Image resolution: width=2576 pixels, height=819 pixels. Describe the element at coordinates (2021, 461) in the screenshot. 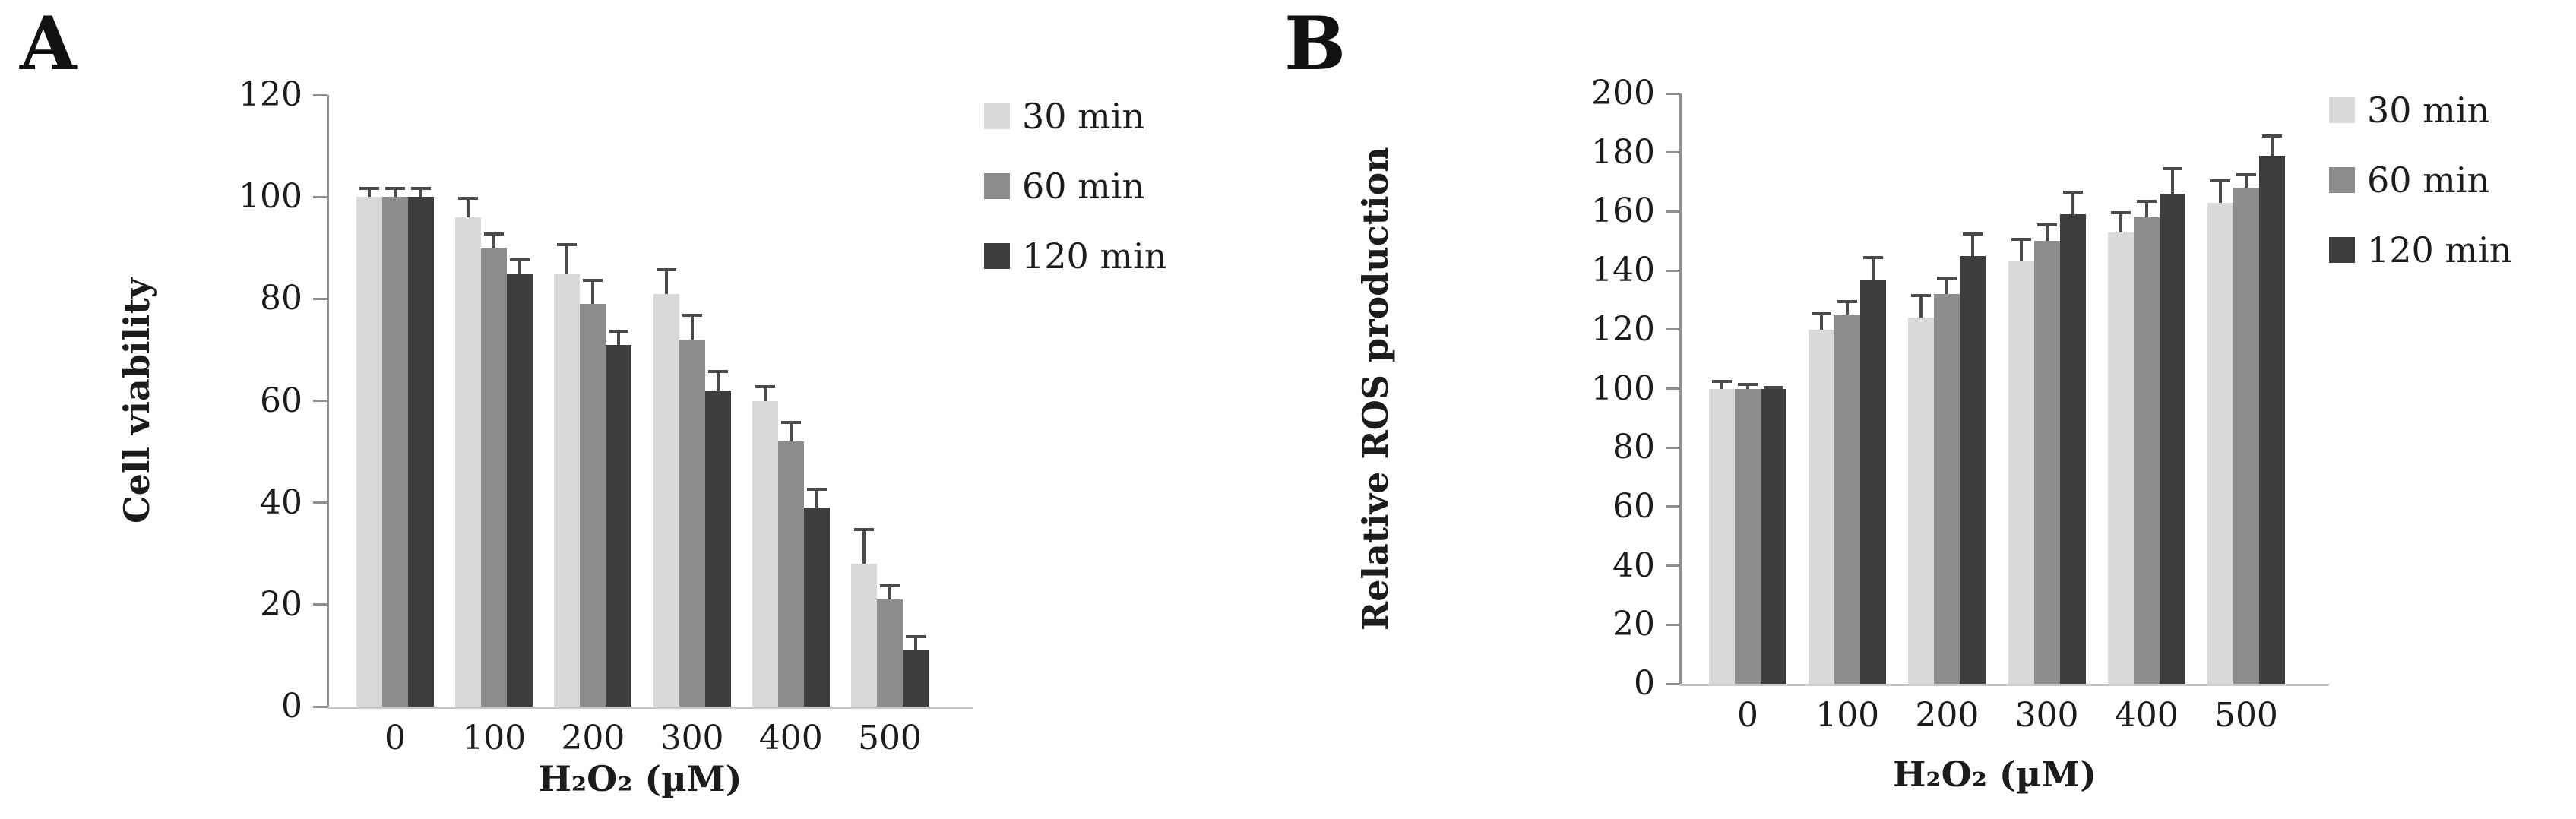

I see `bar-30min-300uM` at that location.